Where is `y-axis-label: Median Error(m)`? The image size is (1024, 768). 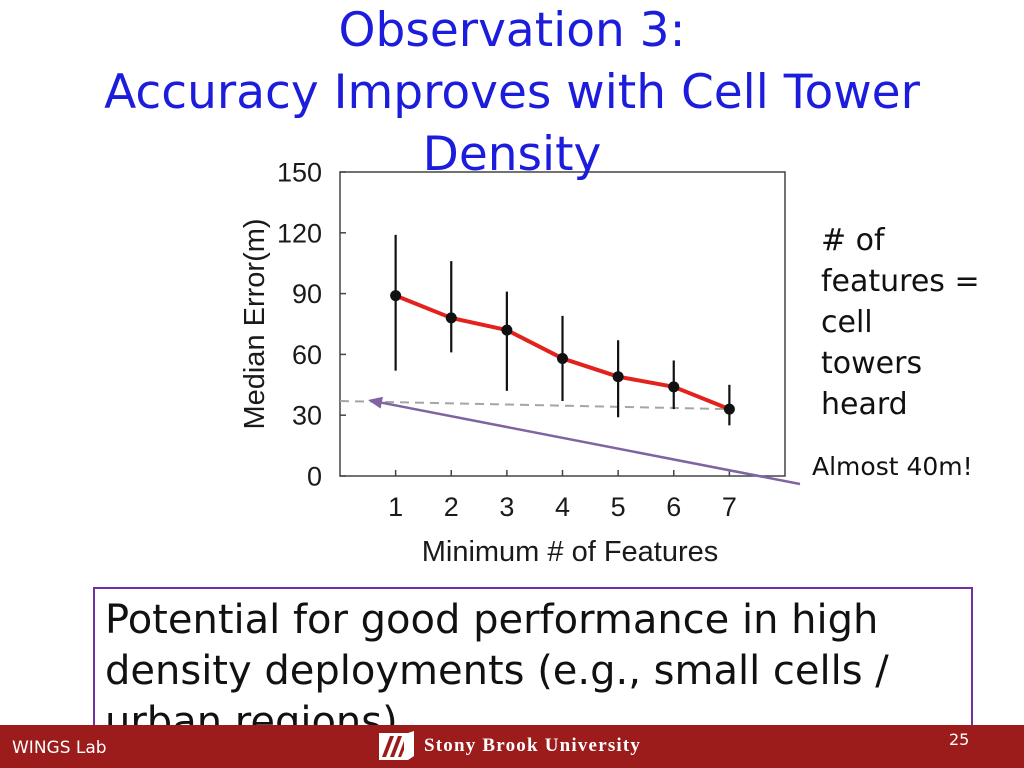
y-axis-label: Median Error(m) is located at coordinates (255, 323).